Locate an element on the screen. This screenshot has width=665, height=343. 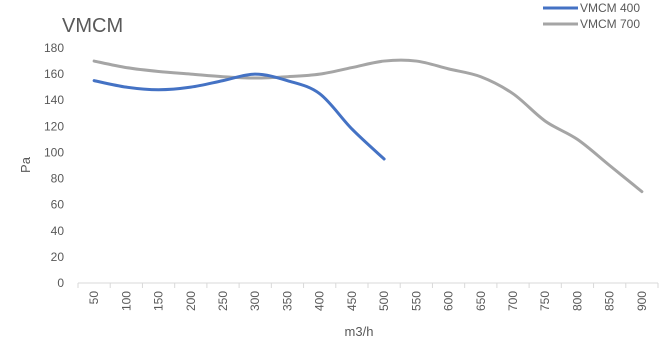
x-tick-label: 150 is located at coordinates (159, 301).